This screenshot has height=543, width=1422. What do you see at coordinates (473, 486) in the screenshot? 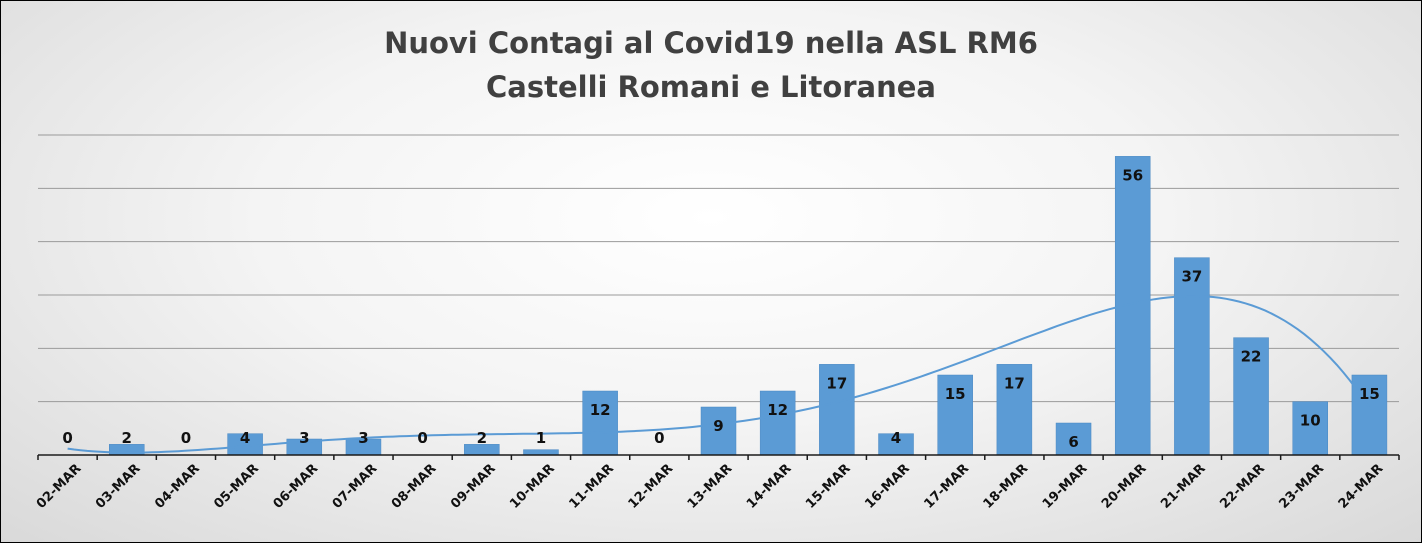
I see `x-tick-label: 09-MAR` at bounding box center [473, 486].